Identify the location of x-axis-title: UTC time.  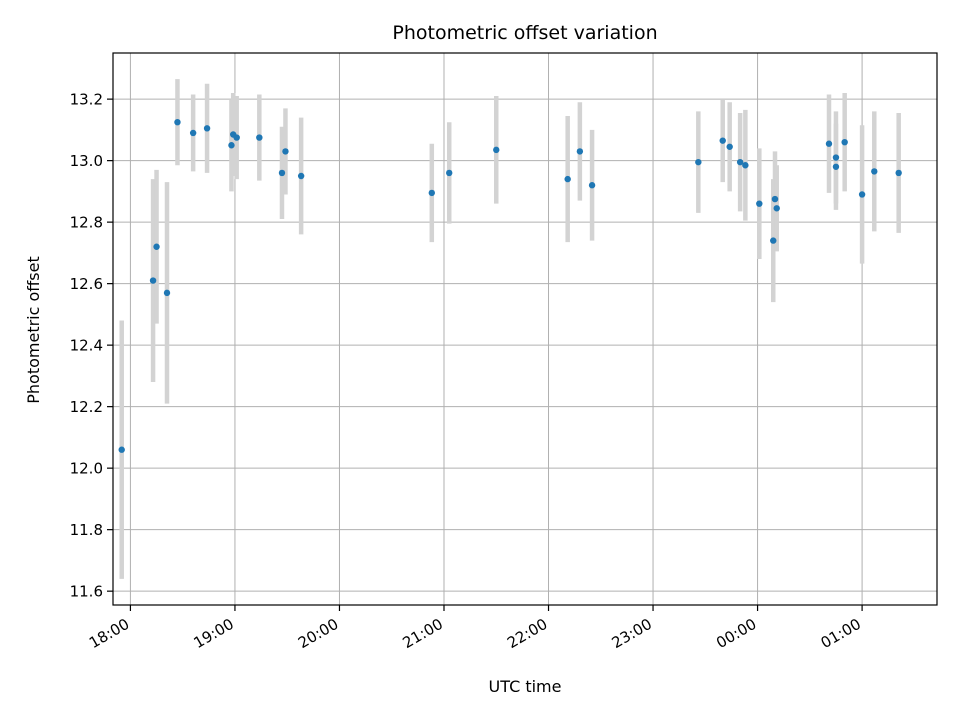
(525, 686).